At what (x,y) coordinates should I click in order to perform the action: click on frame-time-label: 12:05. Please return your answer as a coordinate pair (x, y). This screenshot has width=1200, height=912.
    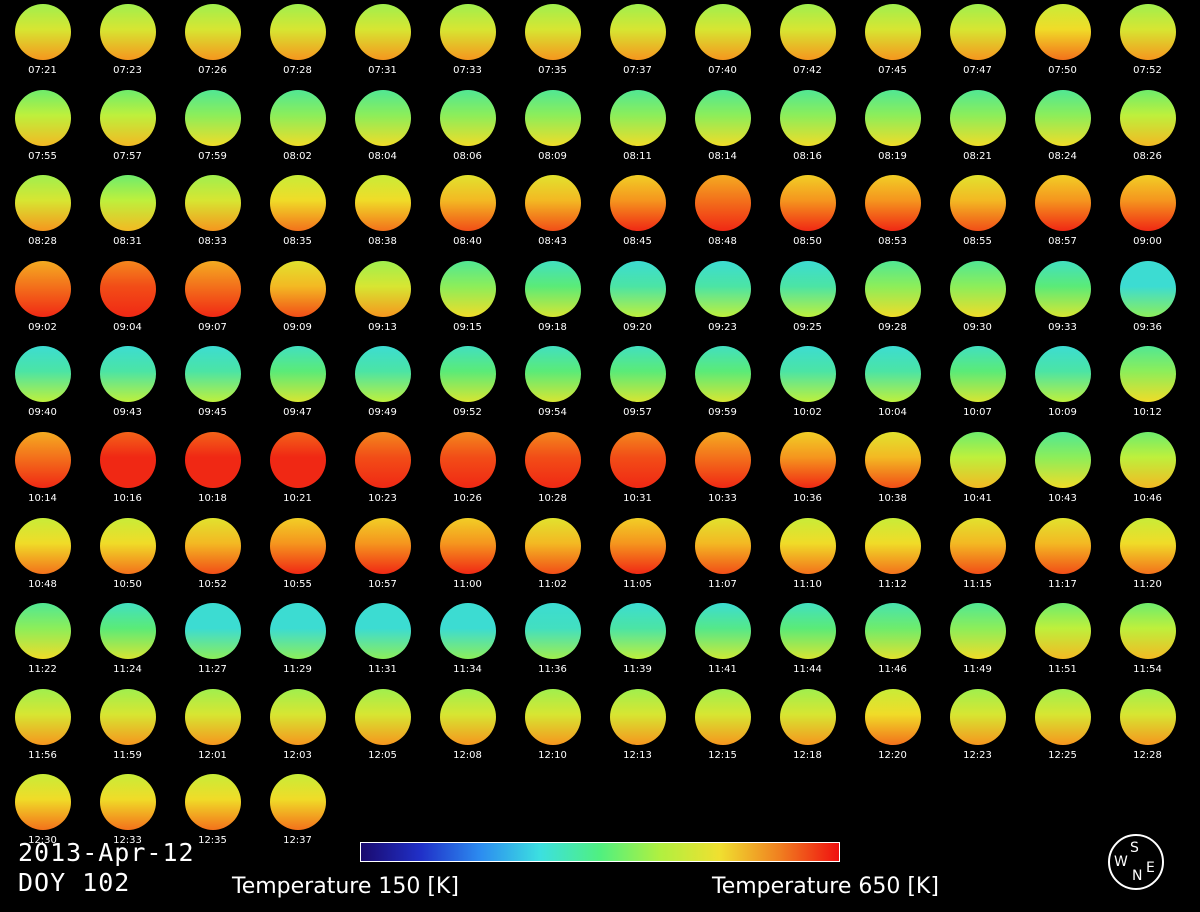
    Looking at the image, I should click on (382, 755).